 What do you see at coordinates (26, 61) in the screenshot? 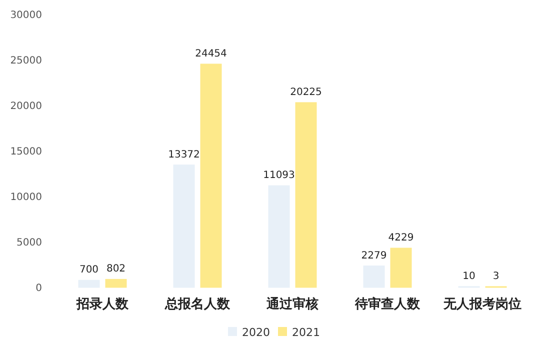
I see `y-tick: 25000` at bounding box center [26, 61].